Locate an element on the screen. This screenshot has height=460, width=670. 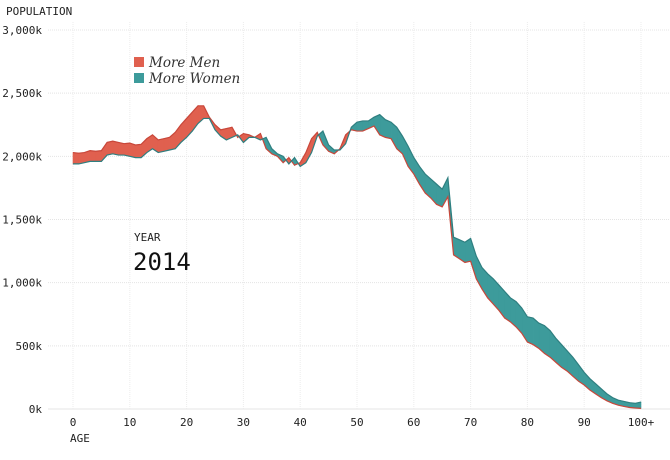
y-axis-ticks: 0k 500k 1,000k 1,500k 2,000k 2,500k 3,000k is located at coordinates (22, 220).